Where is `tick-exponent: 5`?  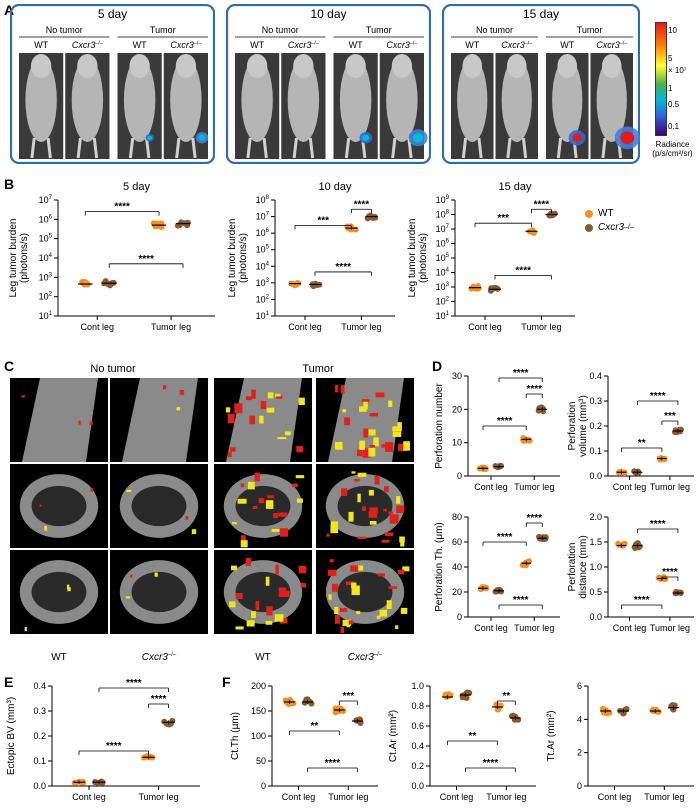
tick-exponent: 5 is located at coordinates (268, 248).